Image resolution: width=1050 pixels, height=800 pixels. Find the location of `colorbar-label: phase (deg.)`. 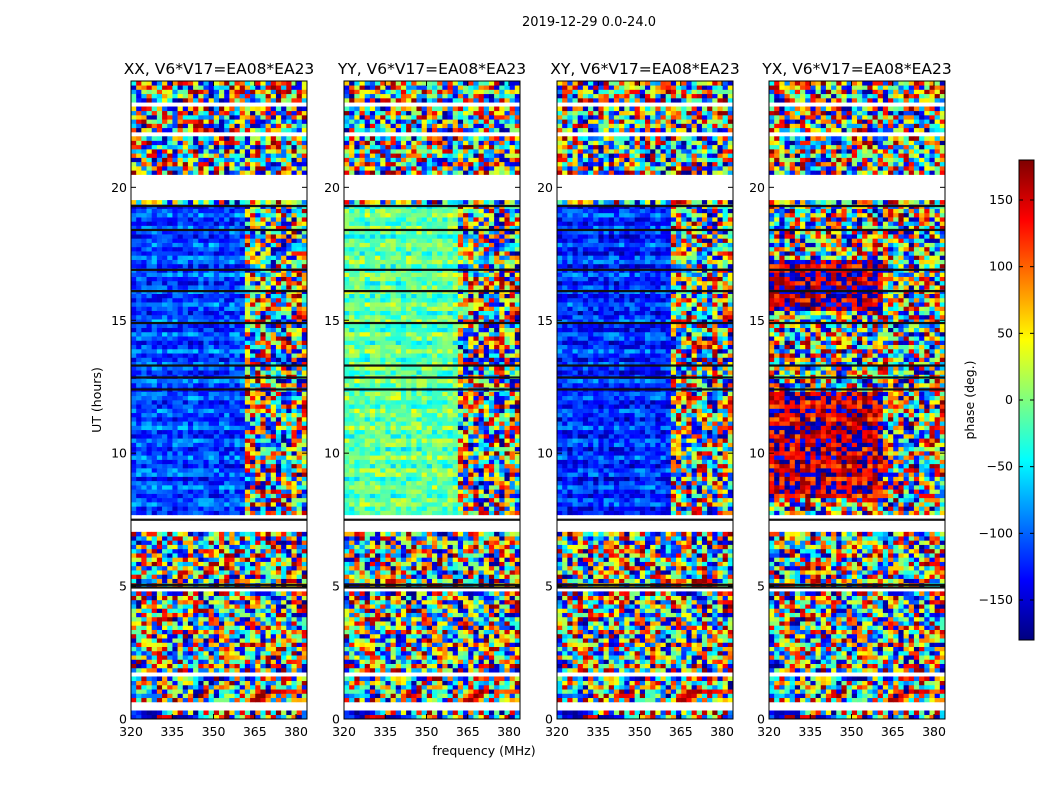

colorbar-label: phase (deg.) is located at coordinates (969, 400).